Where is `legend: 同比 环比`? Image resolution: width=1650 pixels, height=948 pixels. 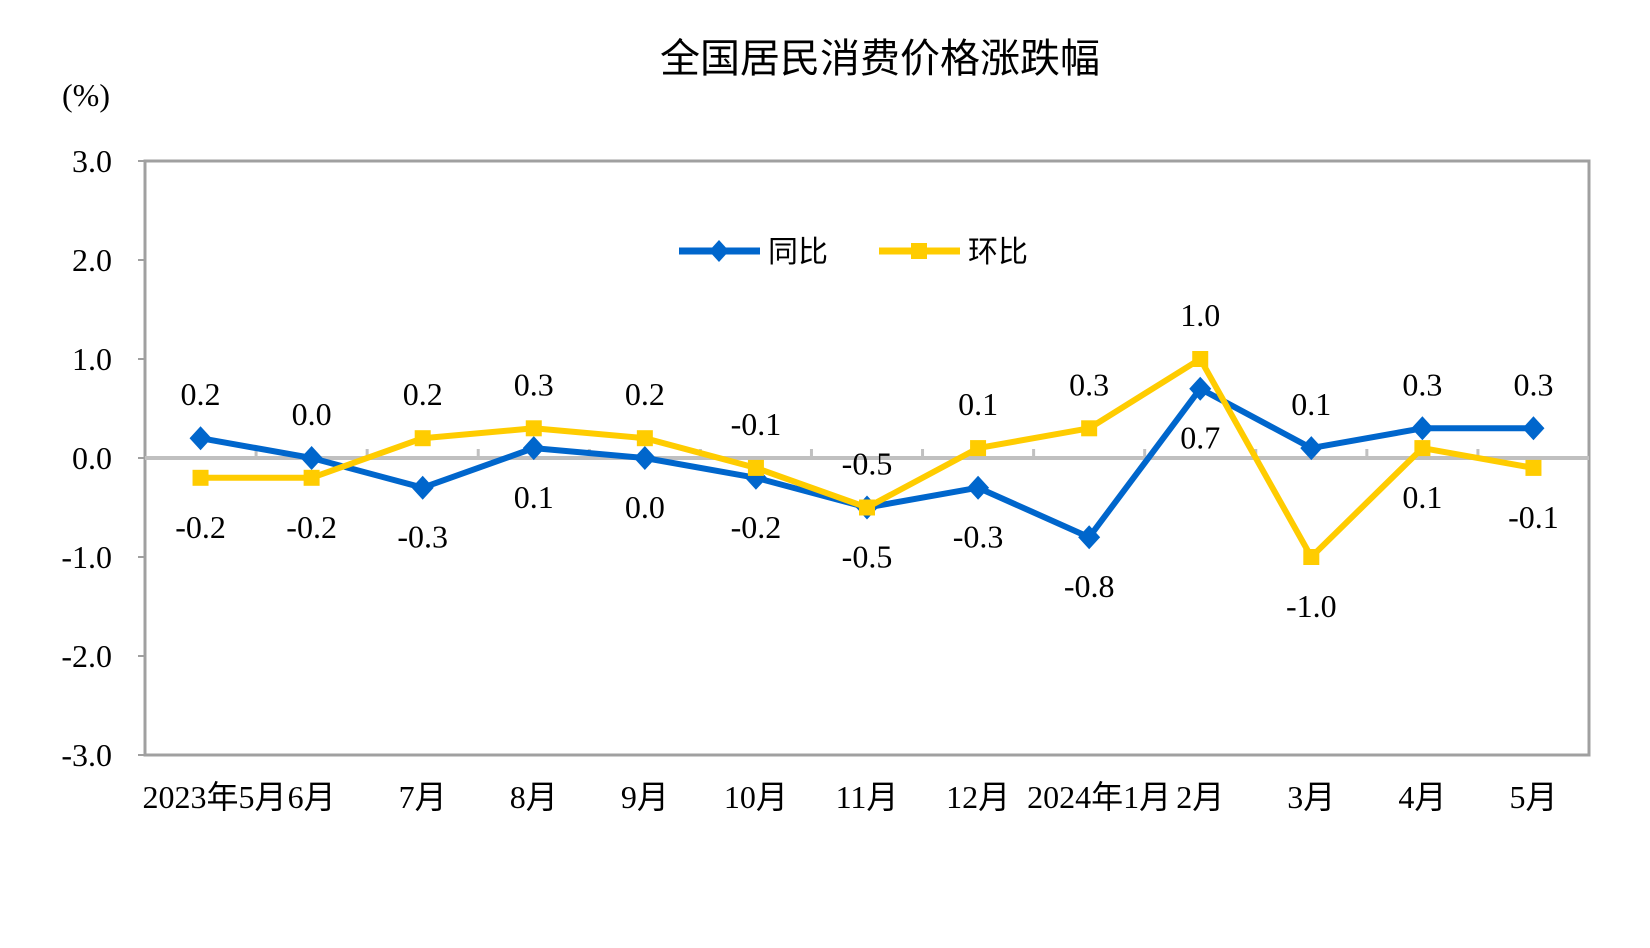
legend: 同比 环比 is located at coordinates (853, 252).